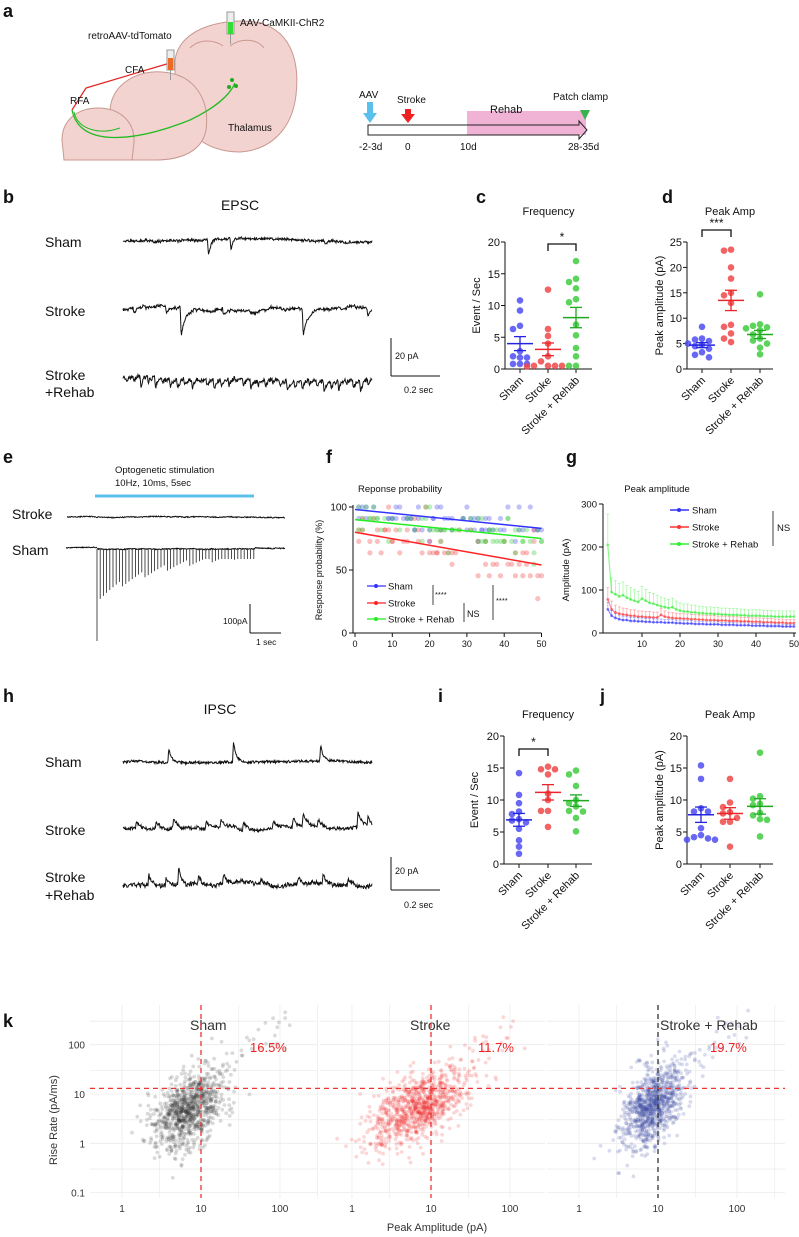 This screenshot has height=1237, width=799. Describe the element at coordinates (694, 811) in the screenshot. I see `j-data-point-sham` at that location.